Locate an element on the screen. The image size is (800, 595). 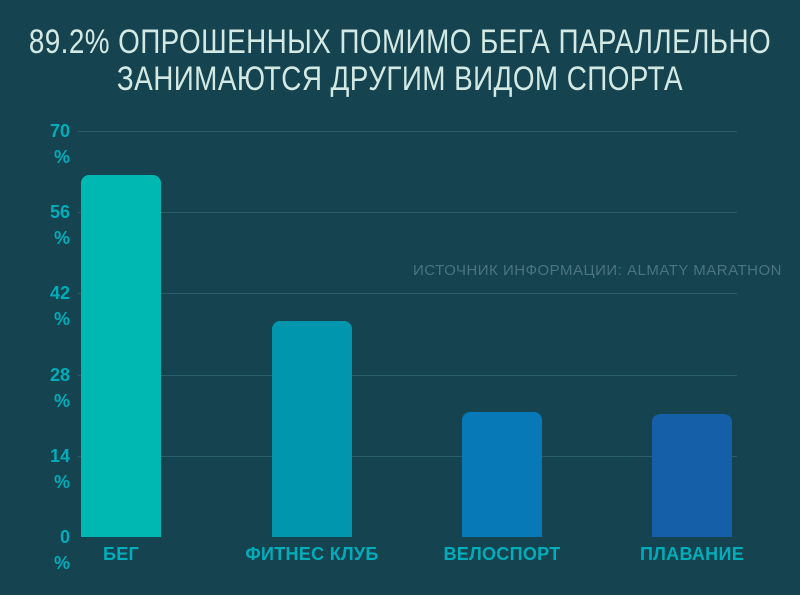
y-tick-label-70: 70% is located at coordinates (35, 144).